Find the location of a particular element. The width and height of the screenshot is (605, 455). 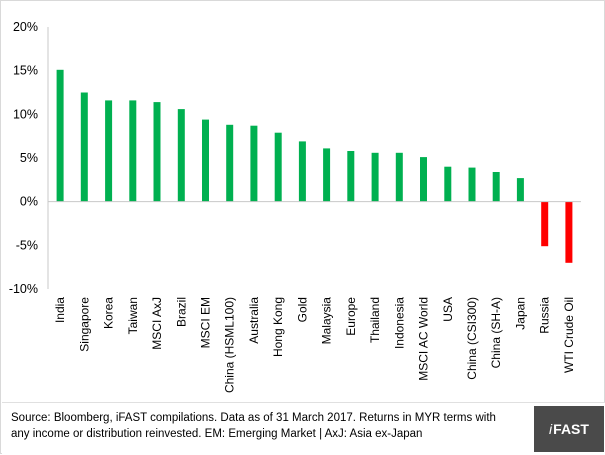

y-tick-label: 15% is located at coordinates (25, 71).